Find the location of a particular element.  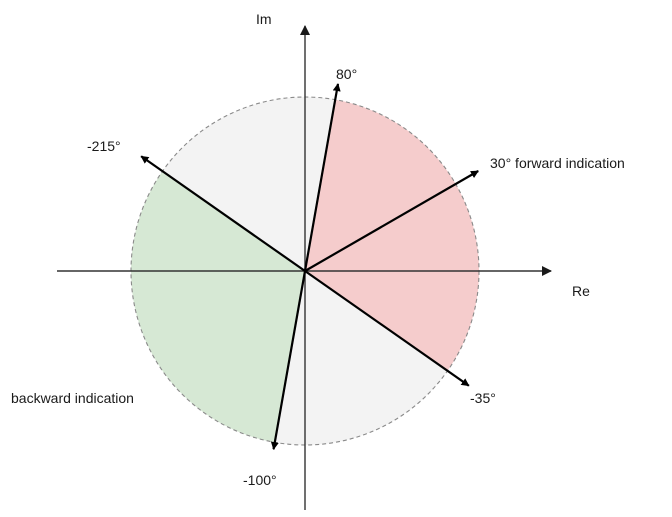

label-minus-100: -100° is located at coordinates (260, 480).